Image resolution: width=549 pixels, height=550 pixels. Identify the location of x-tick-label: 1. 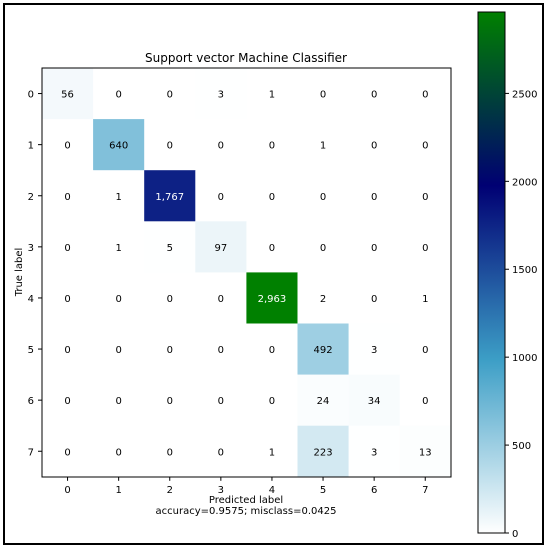
(118, 490).